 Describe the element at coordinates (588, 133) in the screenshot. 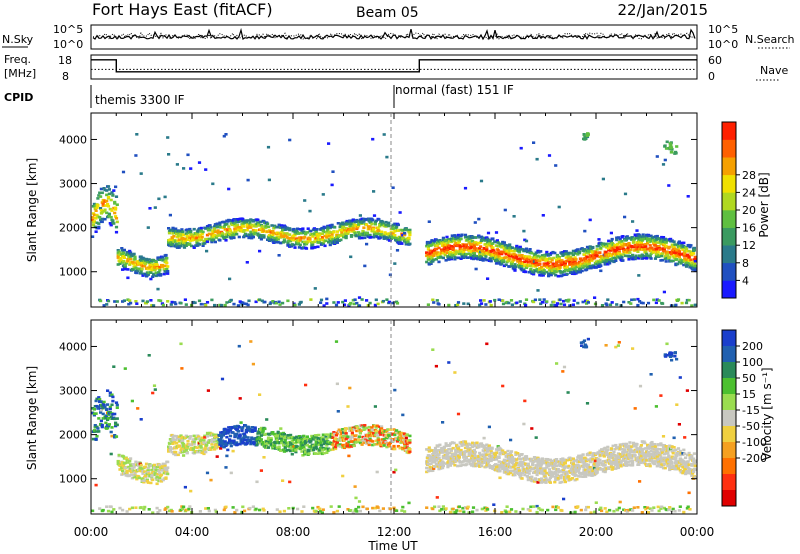

I see `power-patch-cell` at that location.